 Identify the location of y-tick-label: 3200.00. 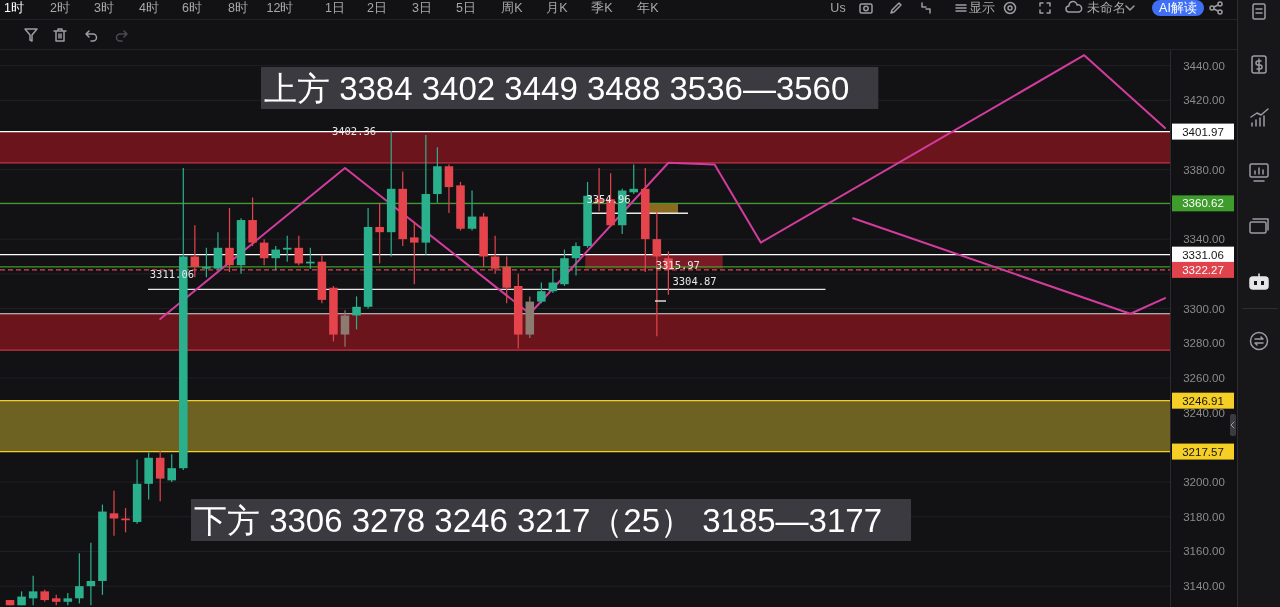
(1204, 482).